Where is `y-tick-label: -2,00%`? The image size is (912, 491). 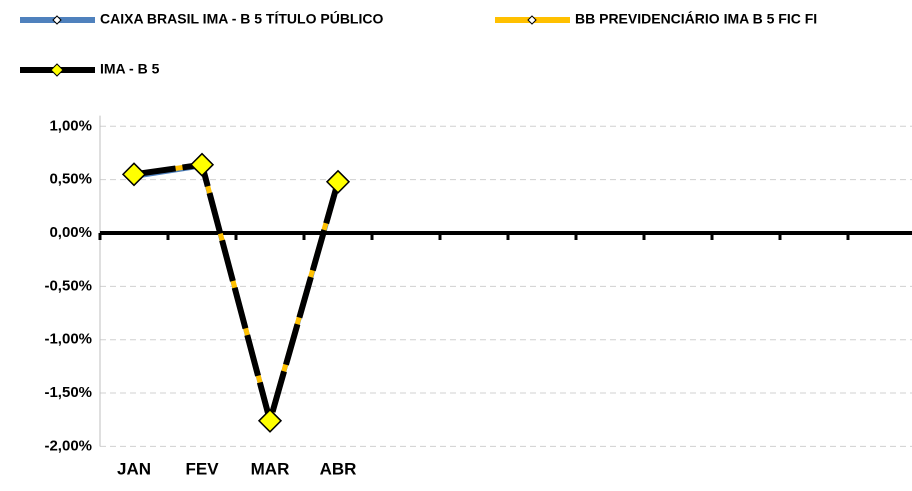
y-tick-label: -2,00% is located at coordinates (68, 445).